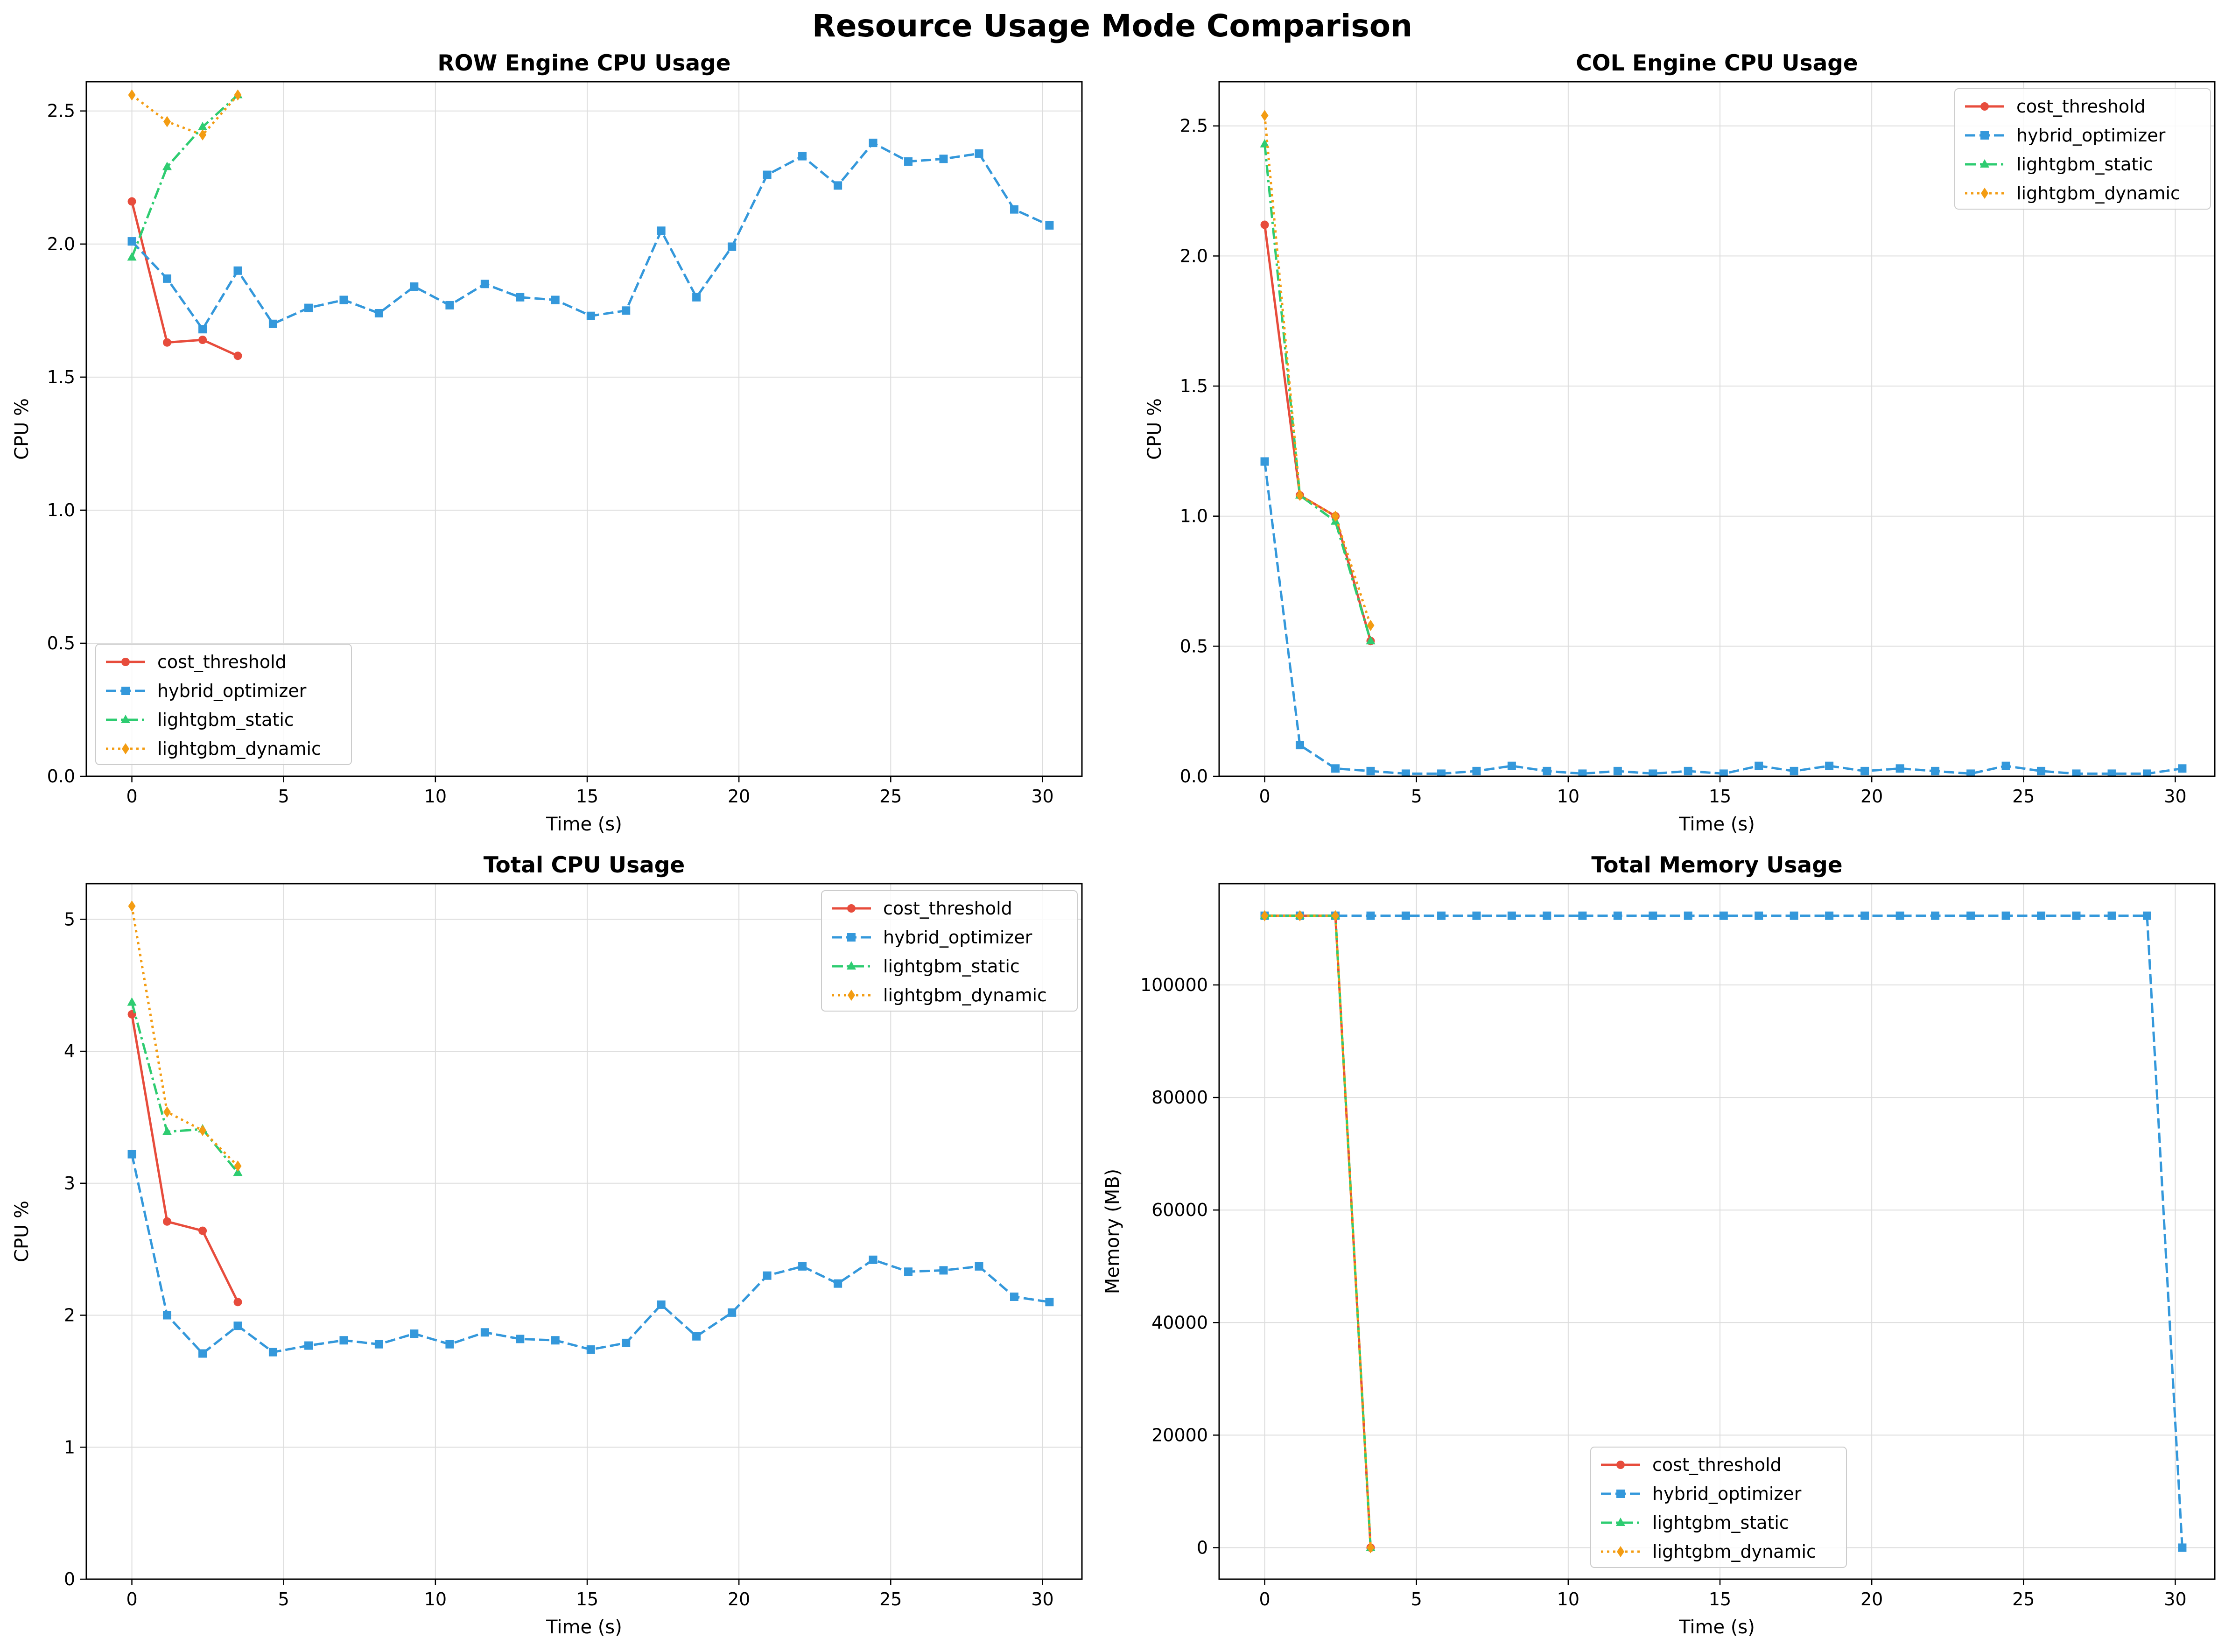  I want to click on y-tick-label: 0.5, so click(1194, 646).